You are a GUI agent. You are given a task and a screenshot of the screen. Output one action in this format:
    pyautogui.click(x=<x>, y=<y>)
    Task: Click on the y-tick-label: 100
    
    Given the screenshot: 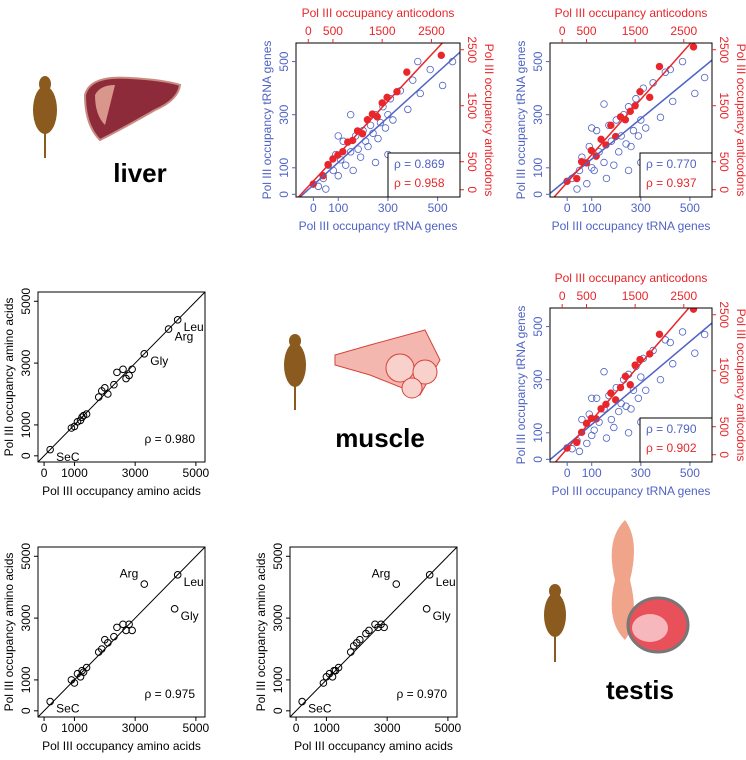 What is the action you would take?
    pyautogui.click(x=284, y=167)
    